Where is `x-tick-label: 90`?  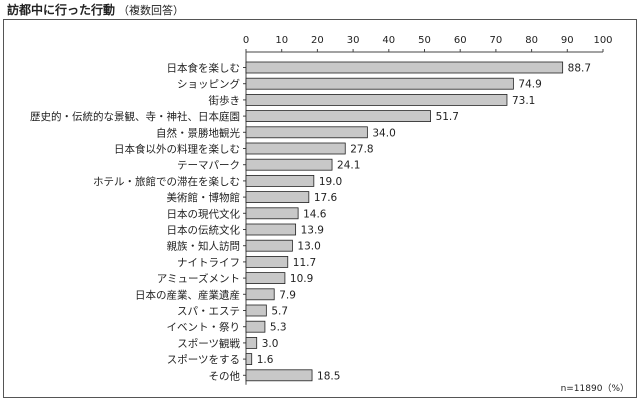
x-tick-label: 90 is located at coordinates (567, 40).